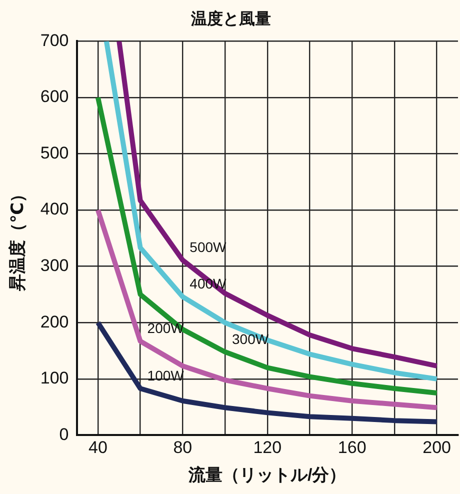 The height and width of the screenshot is (494, 460). Describe the element at coordinates (437, 448) in the screenshot. I see `x-tick-label: 200` at that location.